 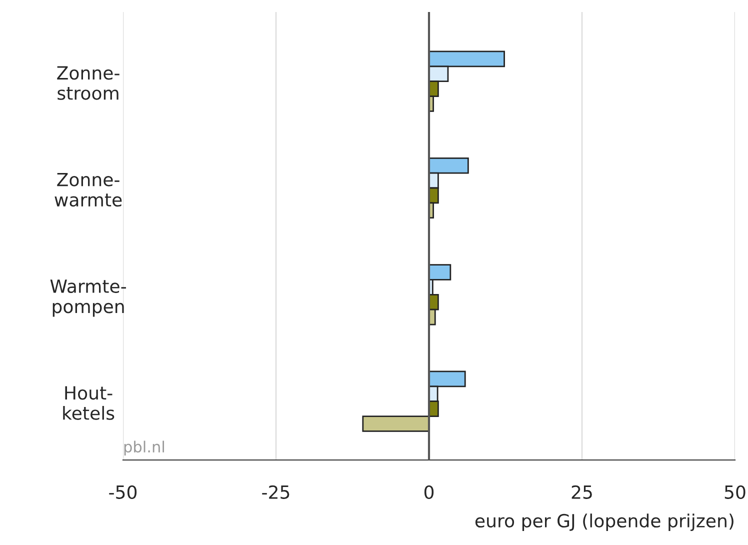 I want to click on x-tick-label: 25, so click(x=582, y=492).